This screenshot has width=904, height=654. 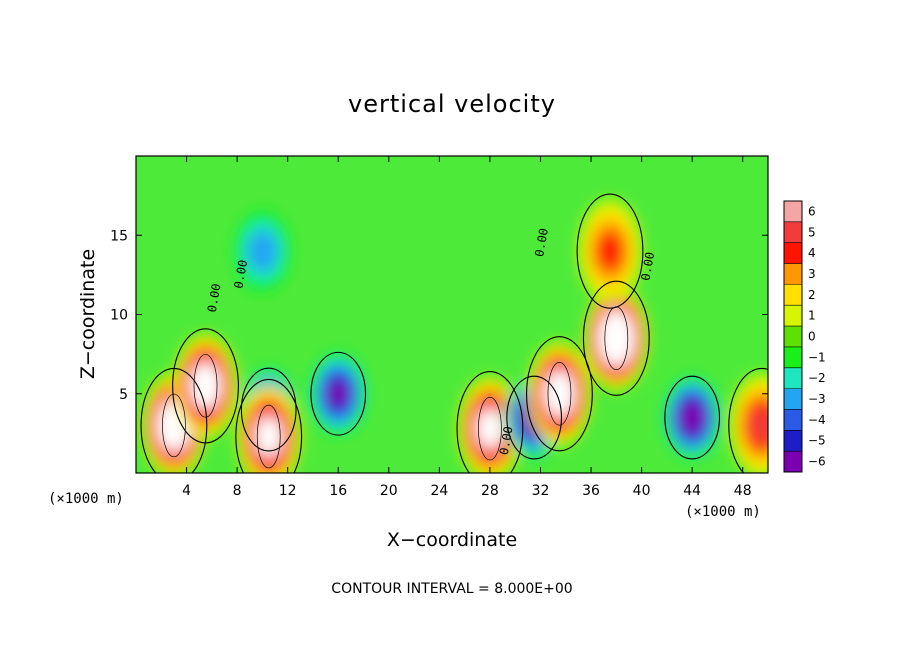 I want to click on y-axis-label: Z−coordinate, so click(x=88, y=314).